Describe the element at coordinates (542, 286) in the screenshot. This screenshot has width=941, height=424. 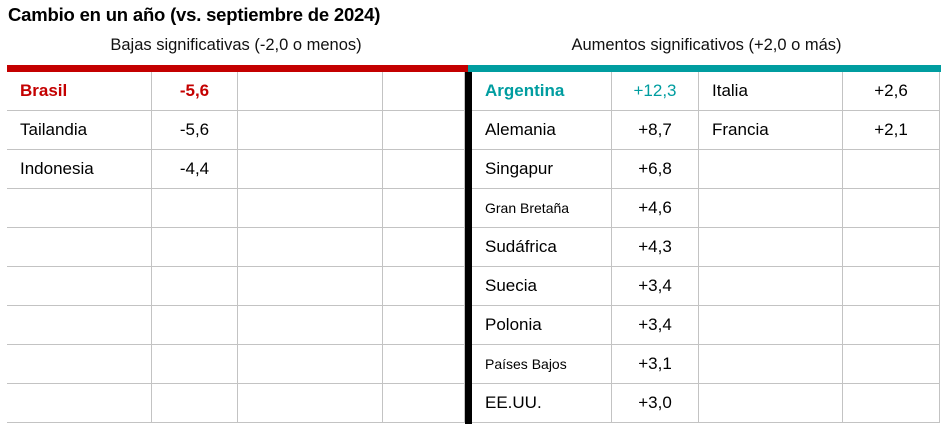
I see `country-cell: Suecia` at that location.